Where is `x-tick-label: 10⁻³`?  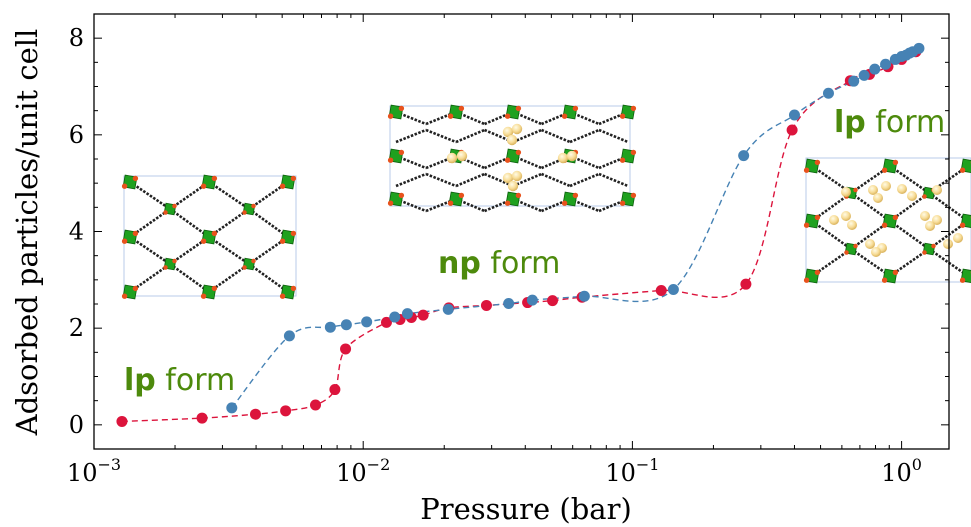 x-tick-label: 10⁻³ is located at coordinates (94, 471).